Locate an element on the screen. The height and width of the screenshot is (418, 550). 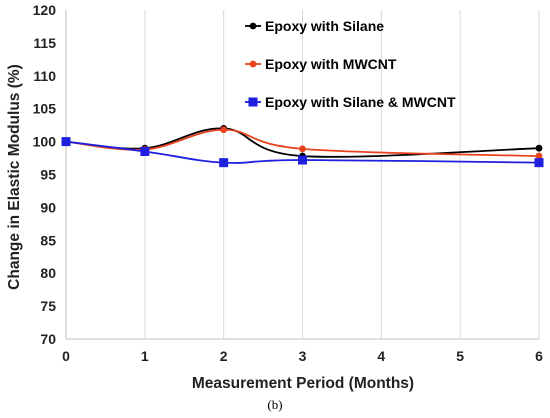
legend-item: Epoxy with Silane & MWCNT is located at coordinates (350, 102).